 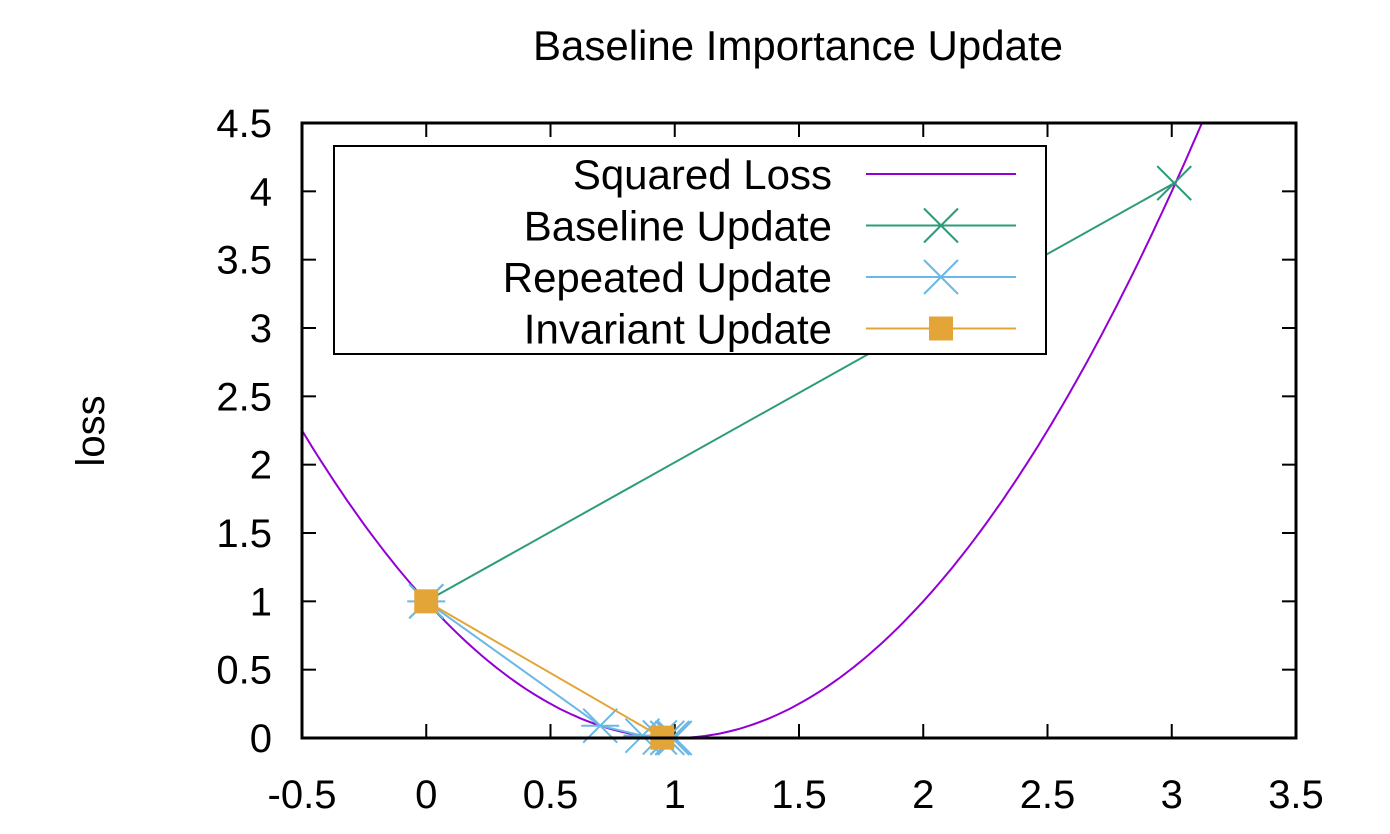 I want to click on y-tick-label: 4, so click(x=261, y=192).